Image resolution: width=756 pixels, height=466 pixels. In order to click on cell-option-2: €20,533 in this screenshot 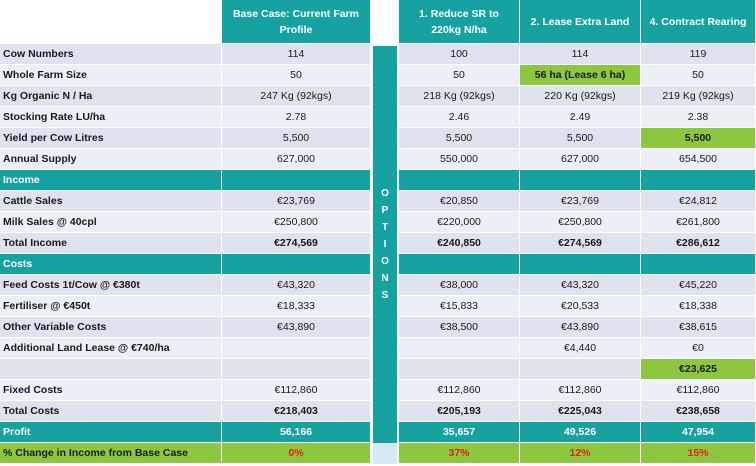, I will do `click(580, 306)`.